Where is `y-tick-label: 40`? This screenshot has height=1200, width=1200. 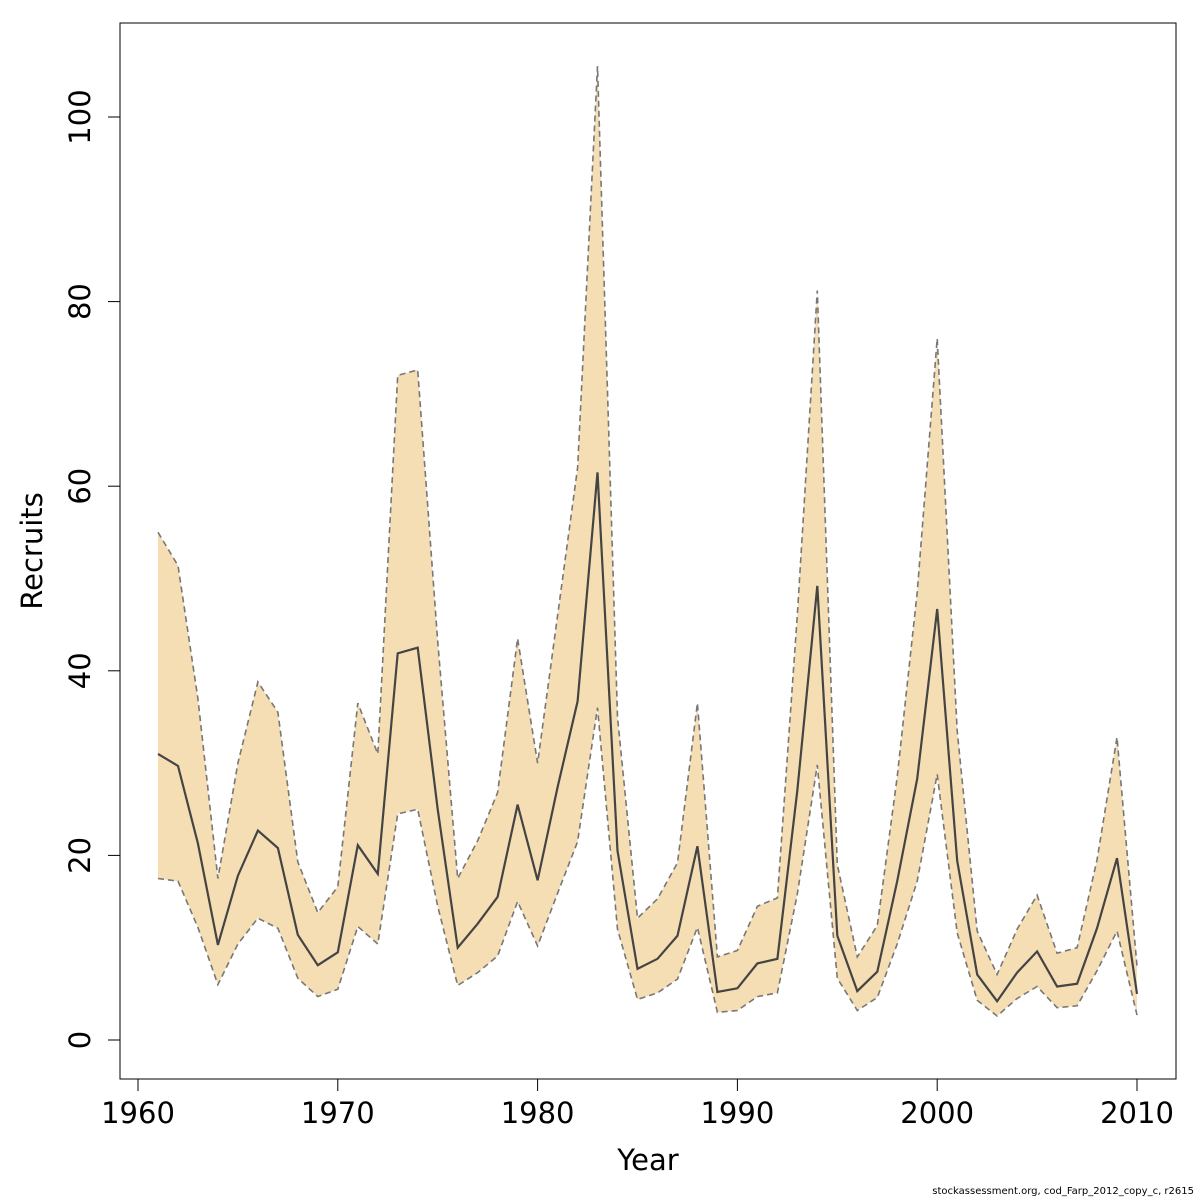 y-tick-label: 40 is located at coordinates (80, 670).